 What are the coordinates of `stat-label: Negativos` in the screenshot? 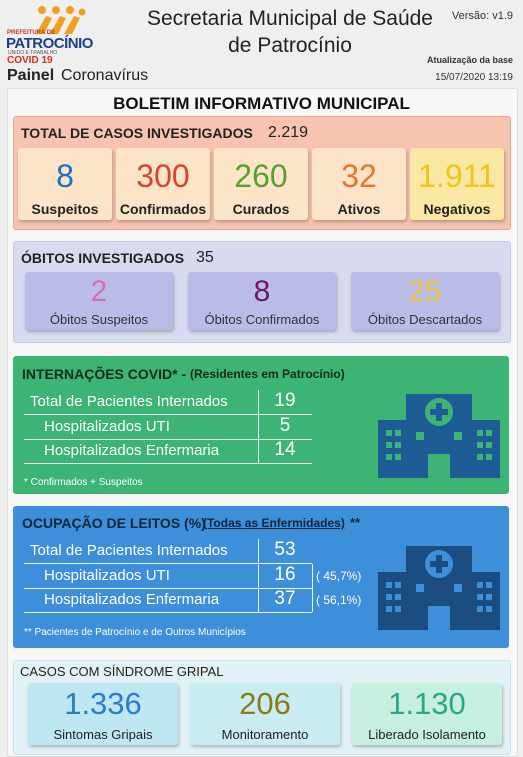 It's located at (457, 209).